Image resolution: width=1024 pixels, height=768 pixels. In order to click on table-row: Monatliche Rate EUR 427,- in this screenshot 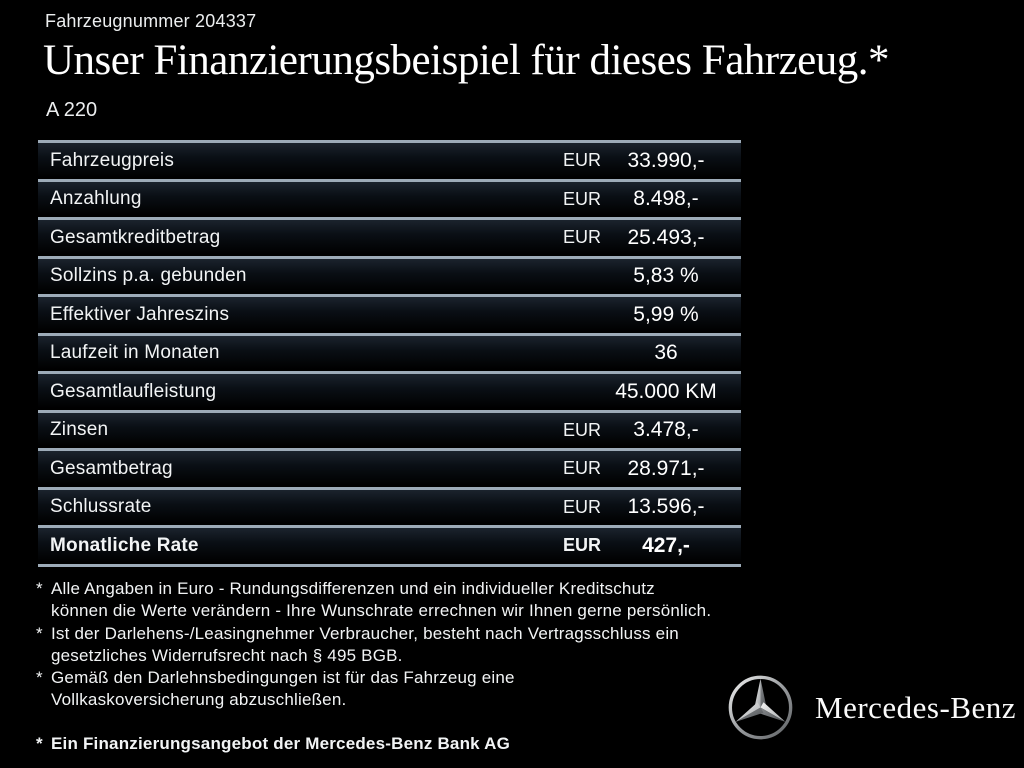, I will do `click(389, 544)`.